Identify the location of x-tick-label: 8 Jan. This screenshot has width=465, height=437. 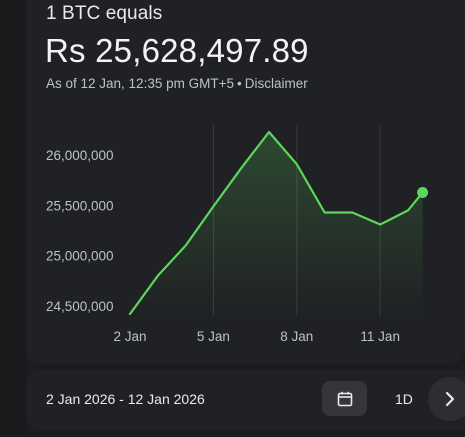
(296, 336).